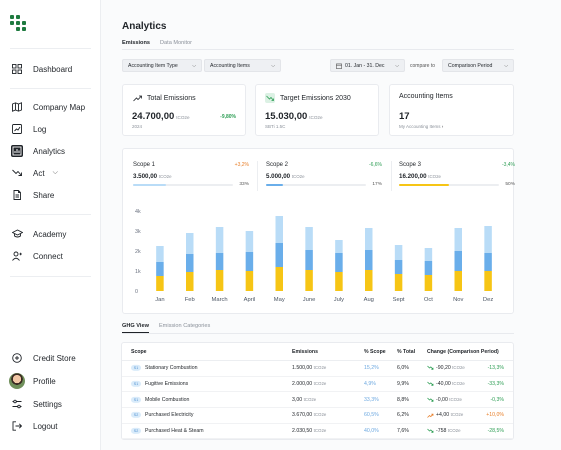  Describe the element at coordinates (339, 262) in the screenshot. I see `bar-scope-2-july` at that location.